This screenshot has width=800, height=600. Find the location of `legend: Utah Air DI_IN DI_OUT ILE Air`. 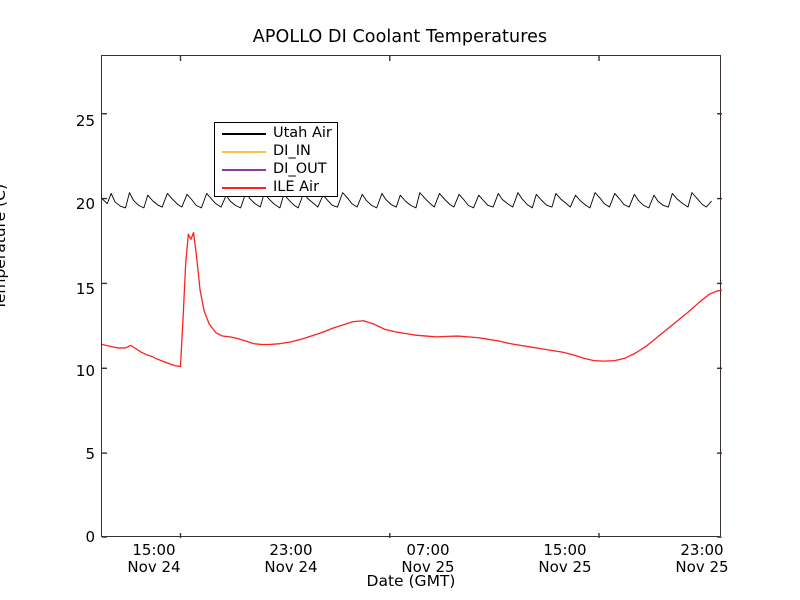

legend: Utah Air DI_IN DI_OUT ILE Air is located at coordinates (276, 159).